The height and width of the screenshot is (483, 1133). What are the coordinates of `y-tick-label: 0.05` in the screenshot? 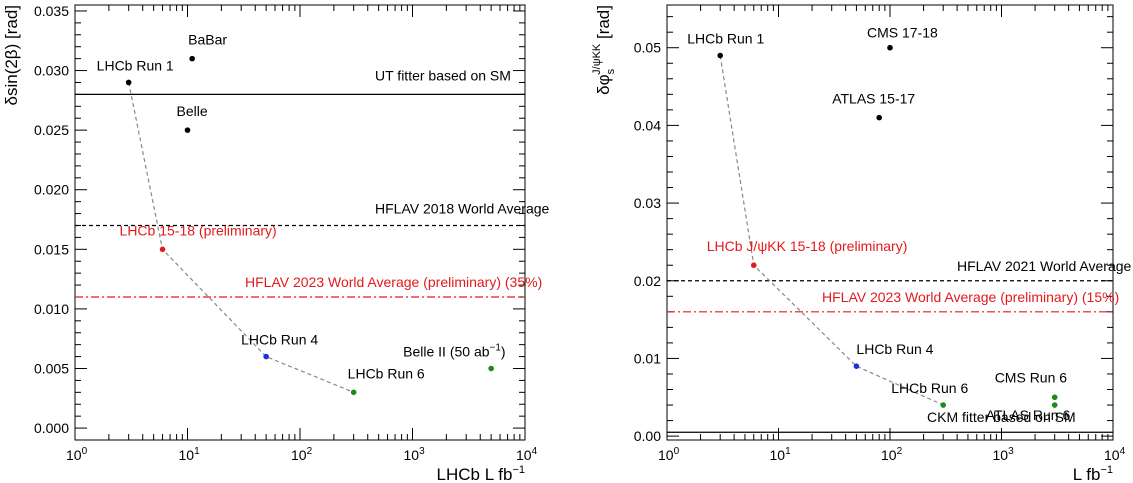 It's located at (647, 48).